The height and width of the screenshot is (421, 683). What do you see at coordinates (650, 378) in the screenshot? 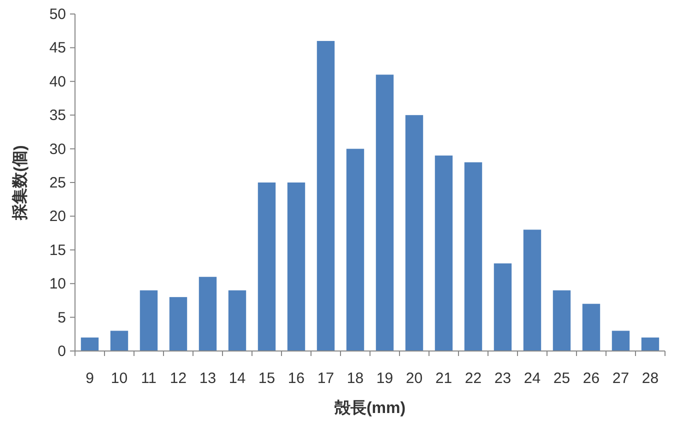
I see `x-tick-label: 28` at bounding box center [650, 378].